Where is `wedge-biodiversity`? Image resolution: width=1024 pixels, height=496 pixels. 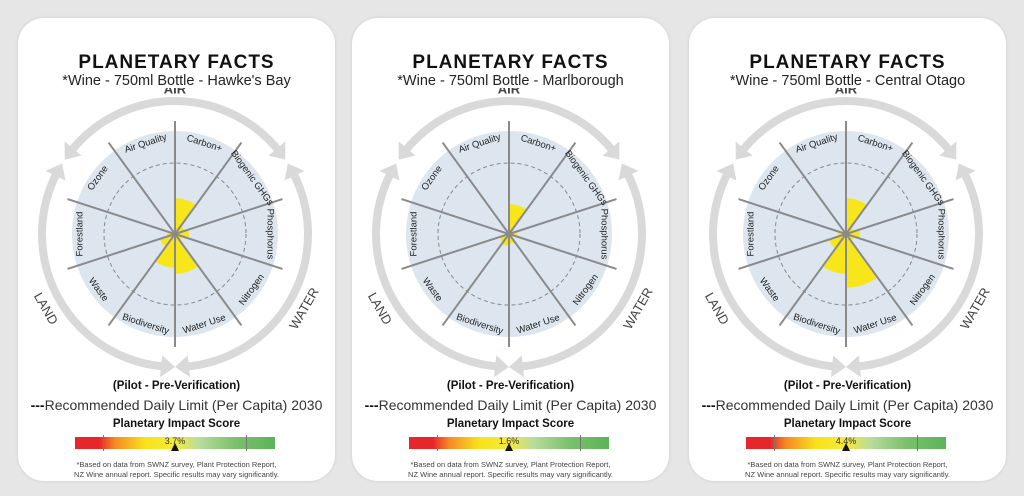 wedge-biodiversity is located at coordinates (834, 254).